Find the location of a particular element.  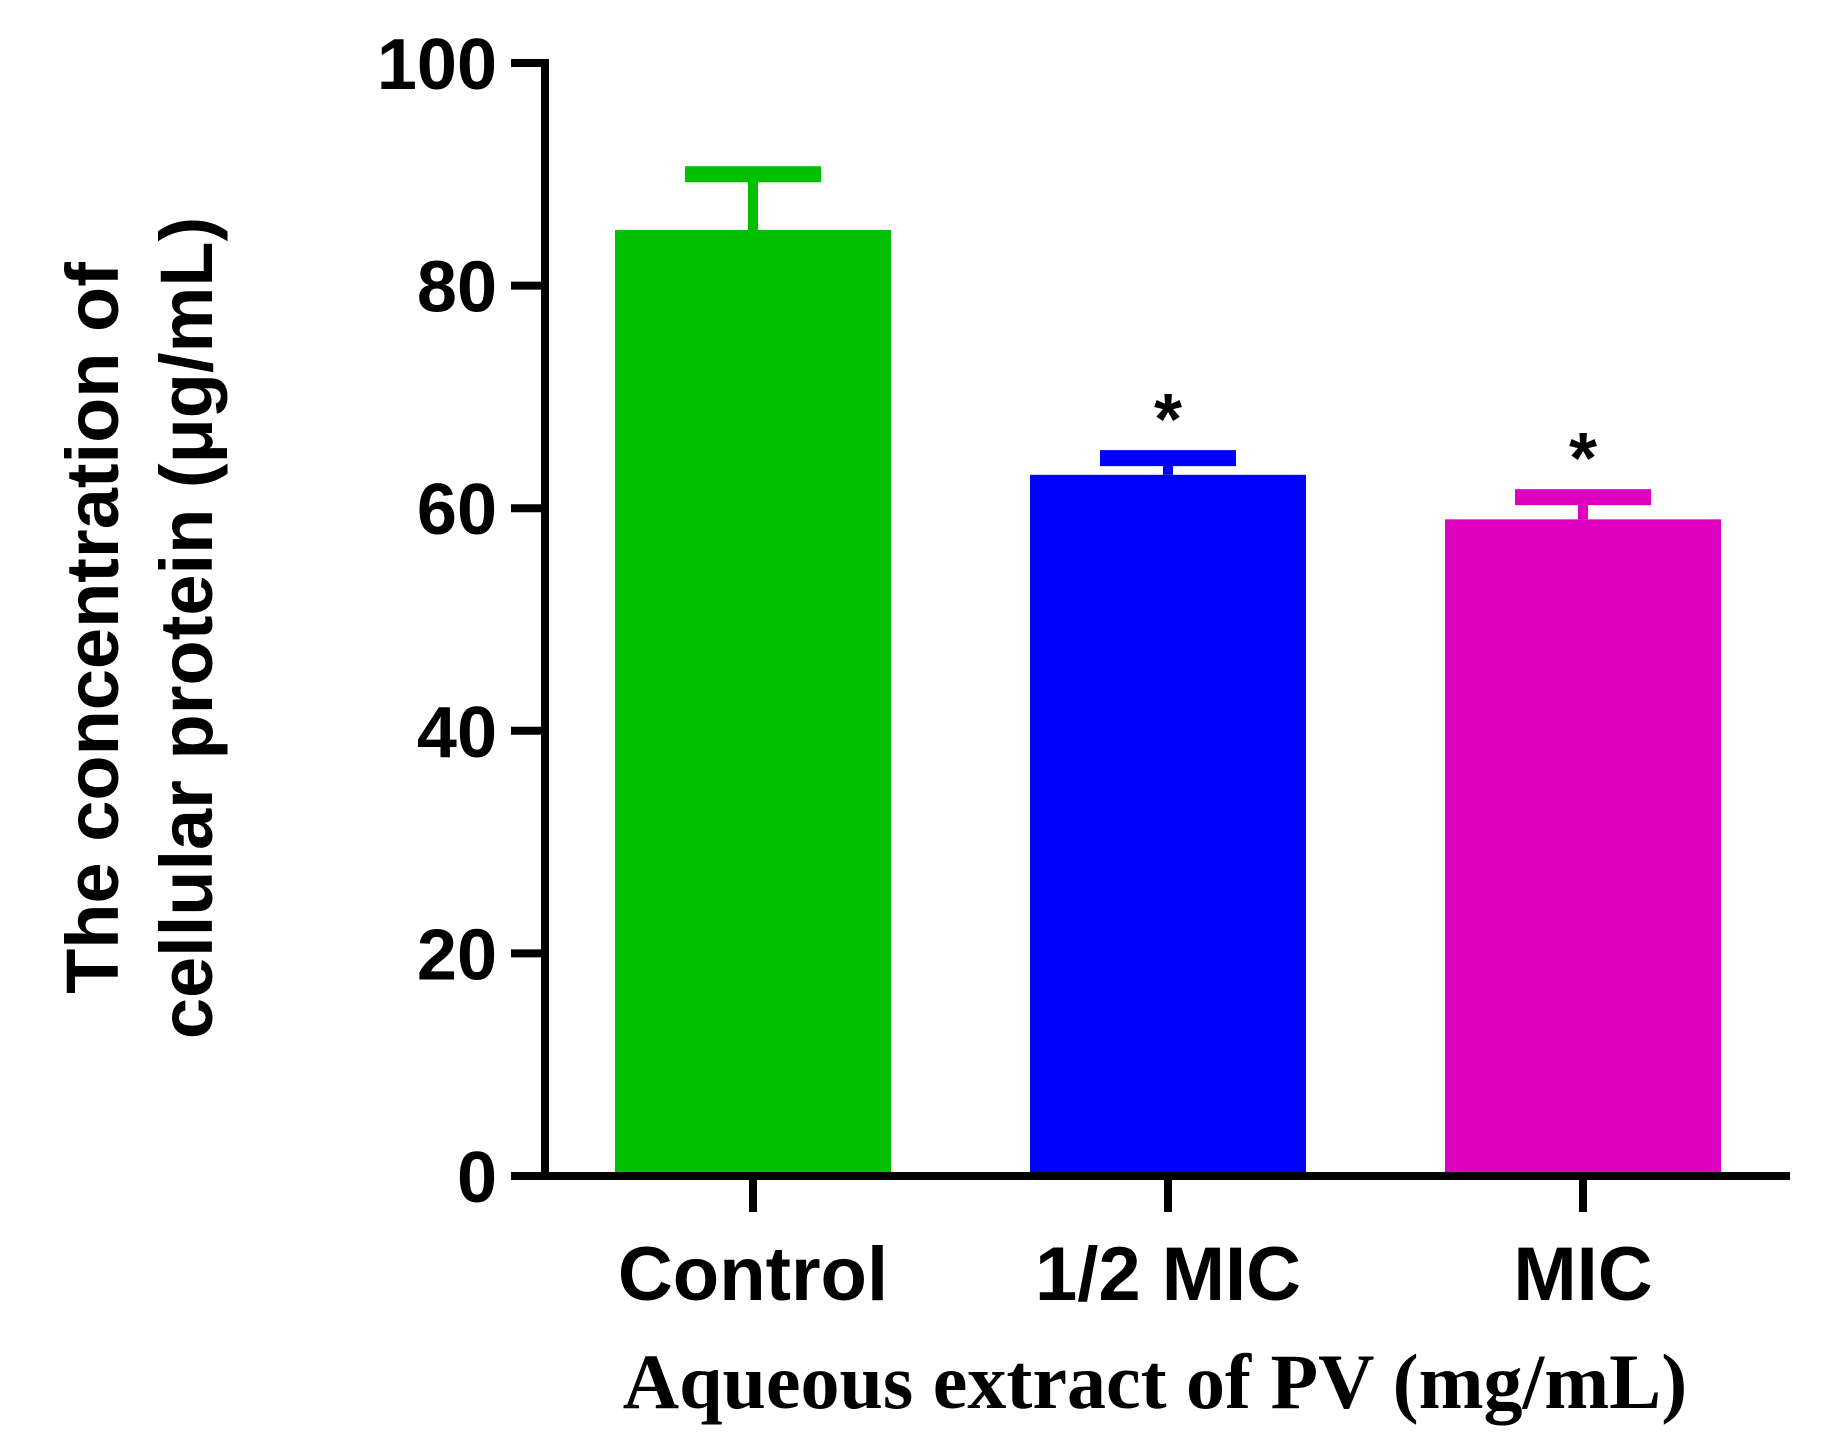

x-axis-label: Aqueous extract of PV (mg/mL) is located at coordinates (1155, 1381).